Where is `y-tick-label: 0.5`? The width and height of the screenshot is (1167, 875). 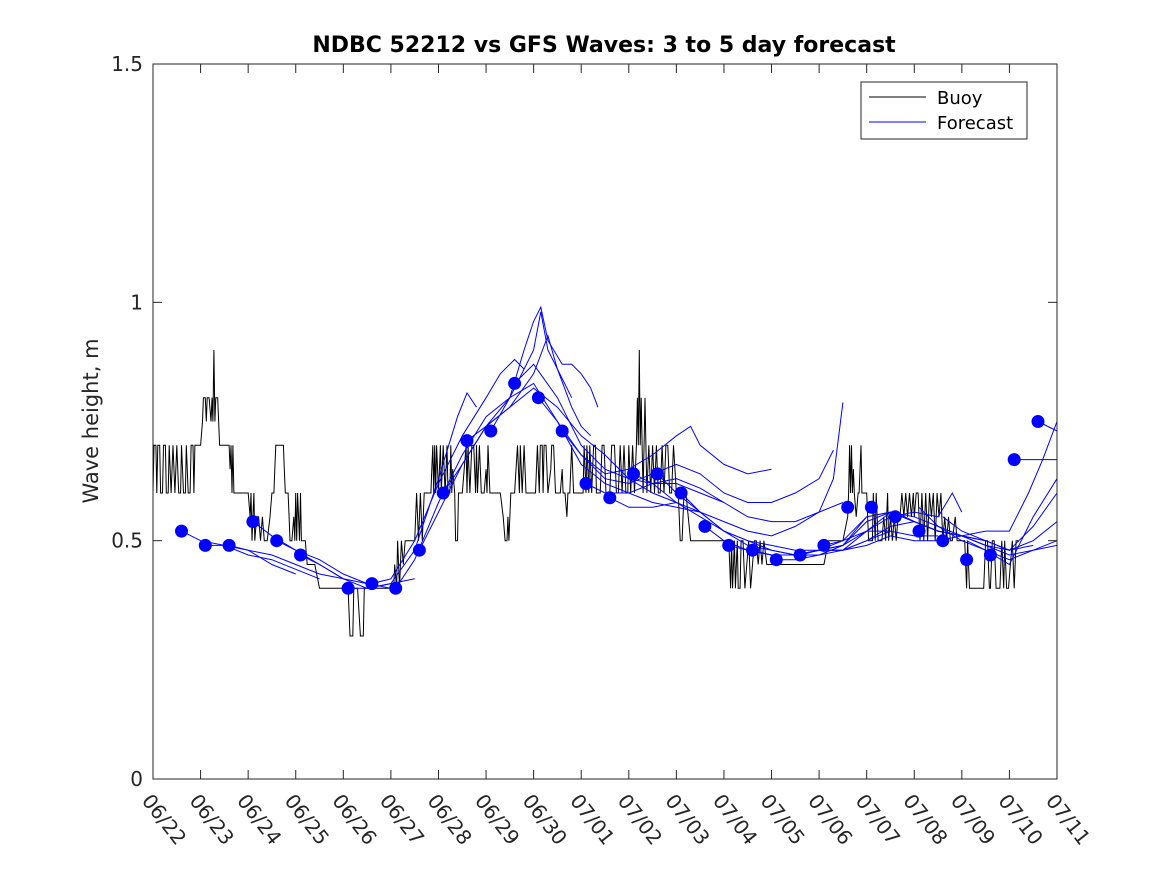
y-tick-label: 0.5 is located at coordinates (127, 541).